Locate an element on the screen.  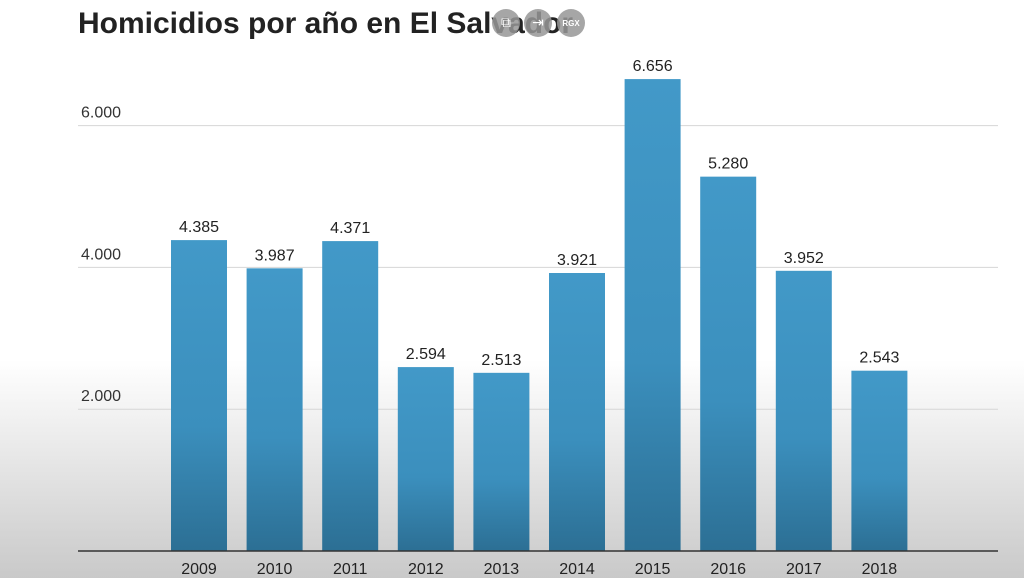
x-tick-label: 2010 is located at coordinates (275, 569).